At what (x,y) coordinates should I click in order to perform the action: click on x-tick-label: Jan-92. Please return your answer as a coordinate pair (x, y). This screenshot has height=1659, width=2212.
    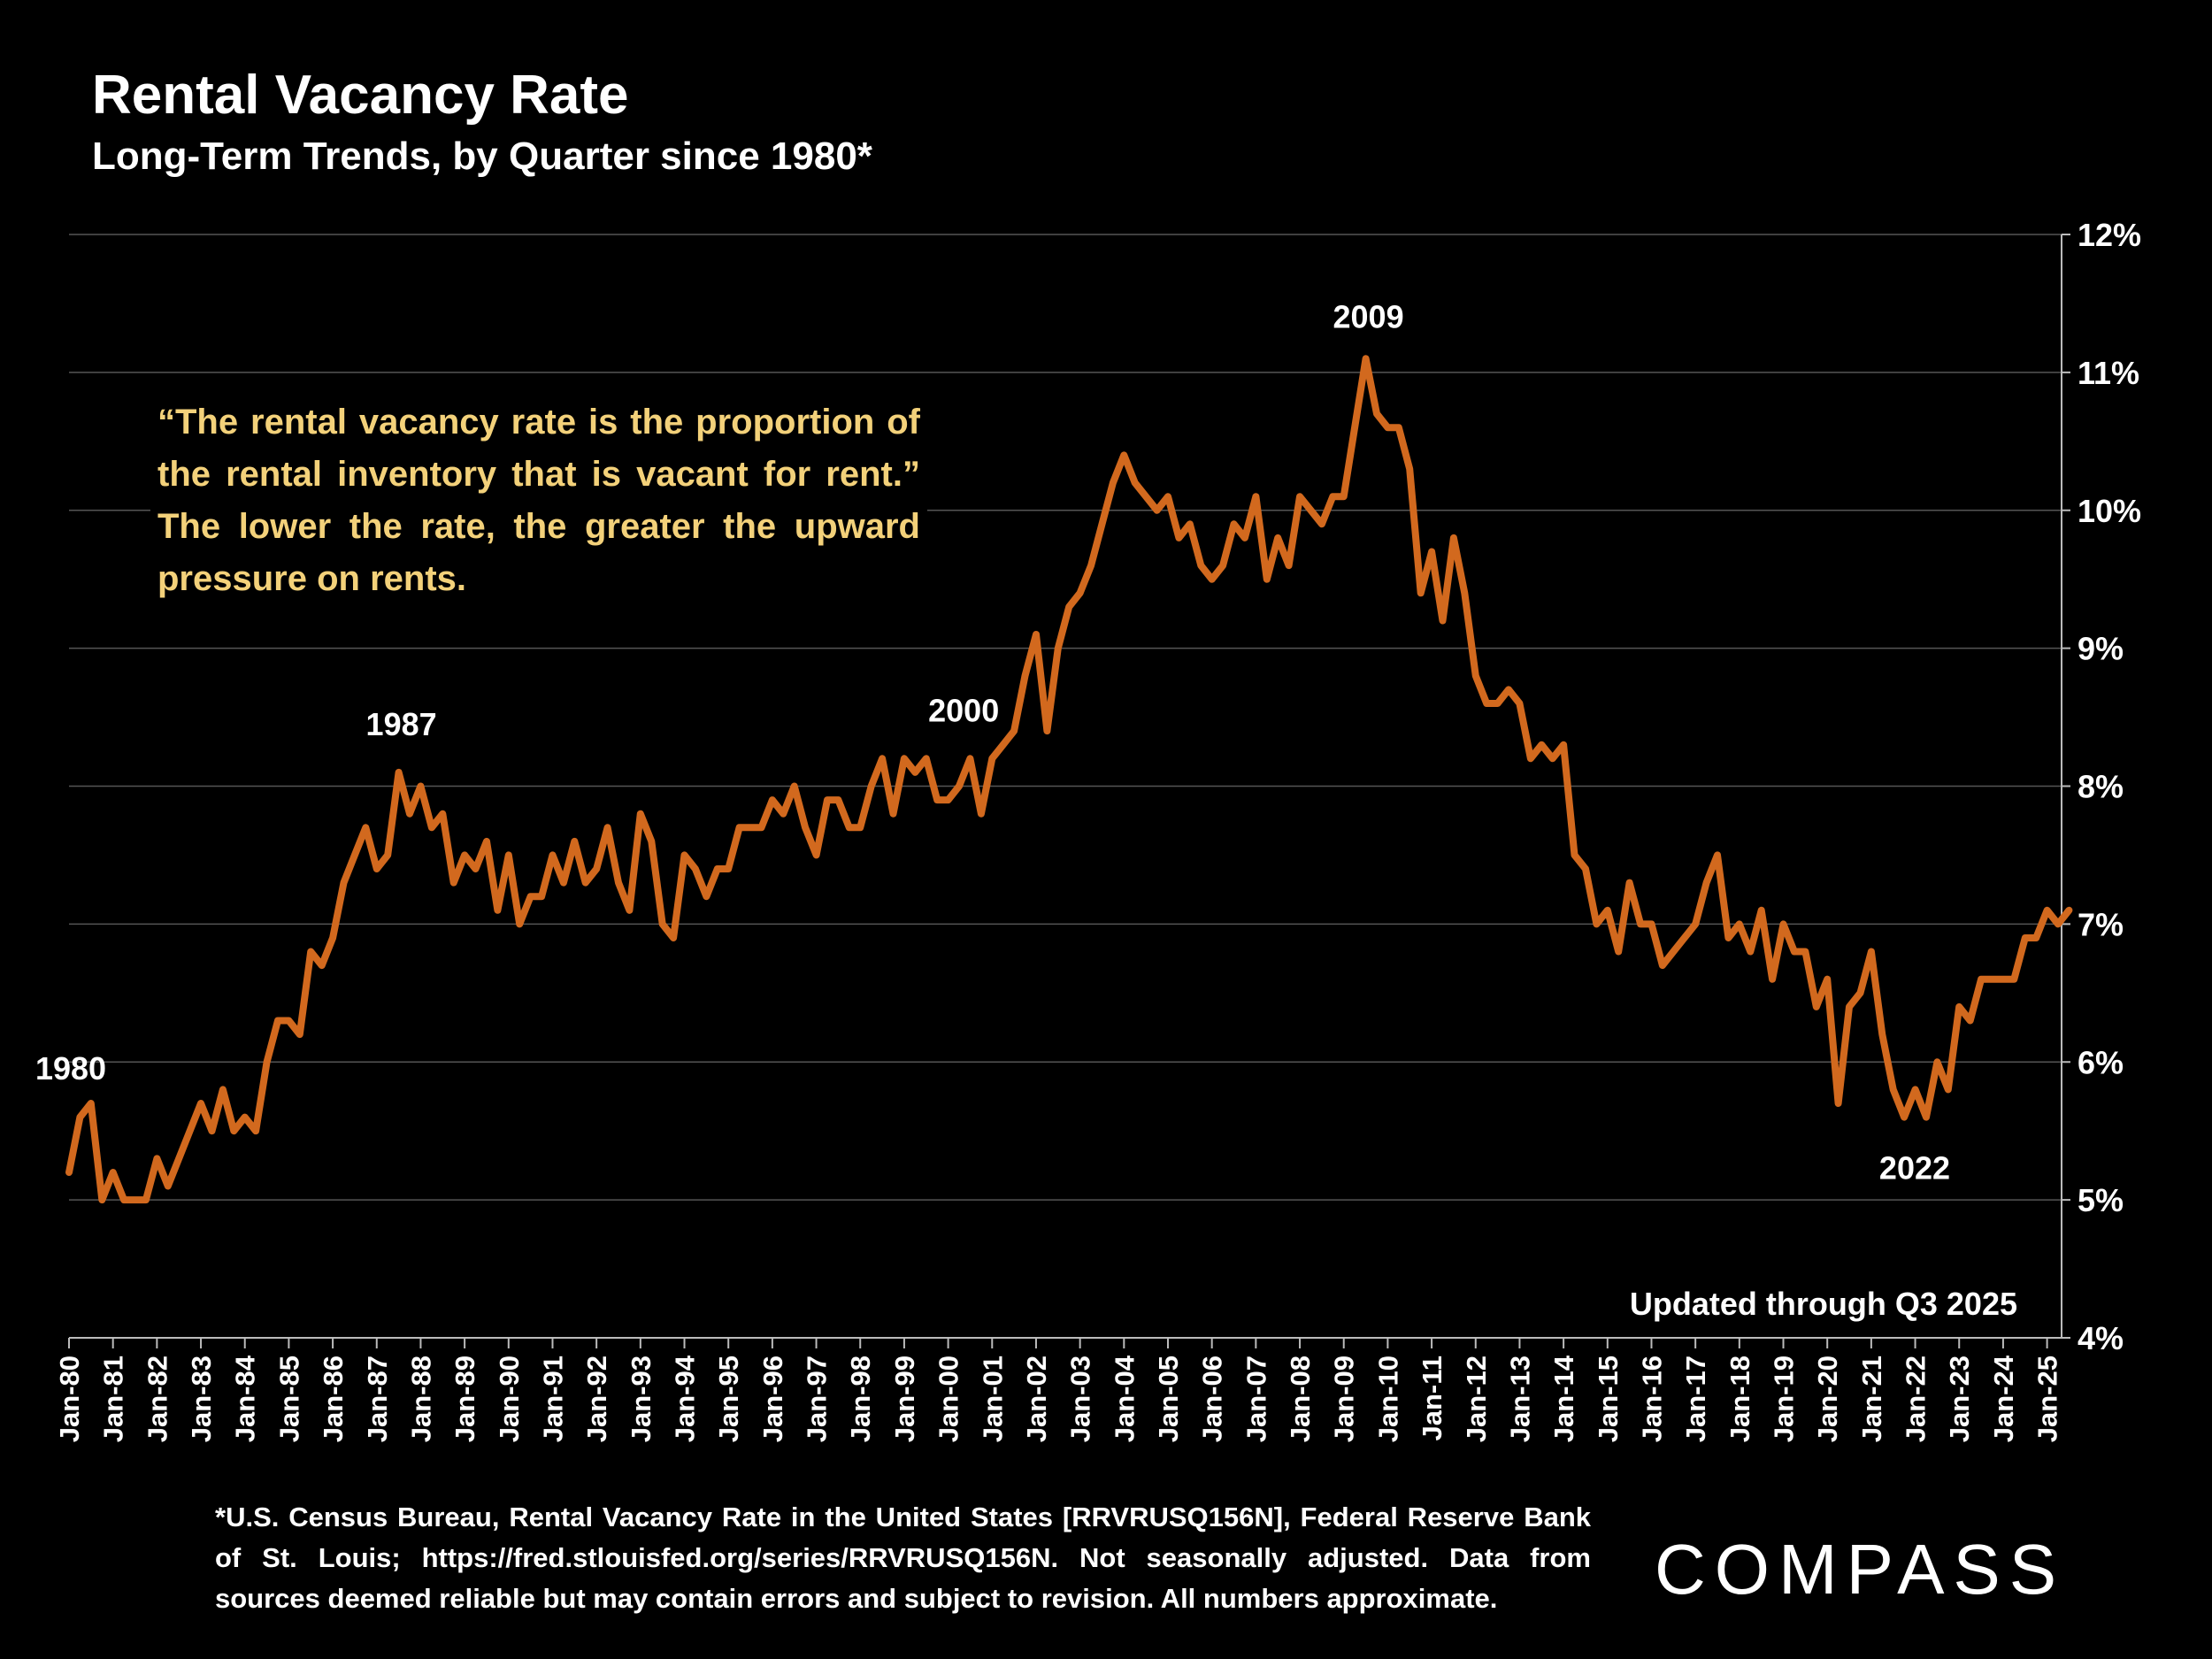
    Looking at the image, I should click on (597, 1399).